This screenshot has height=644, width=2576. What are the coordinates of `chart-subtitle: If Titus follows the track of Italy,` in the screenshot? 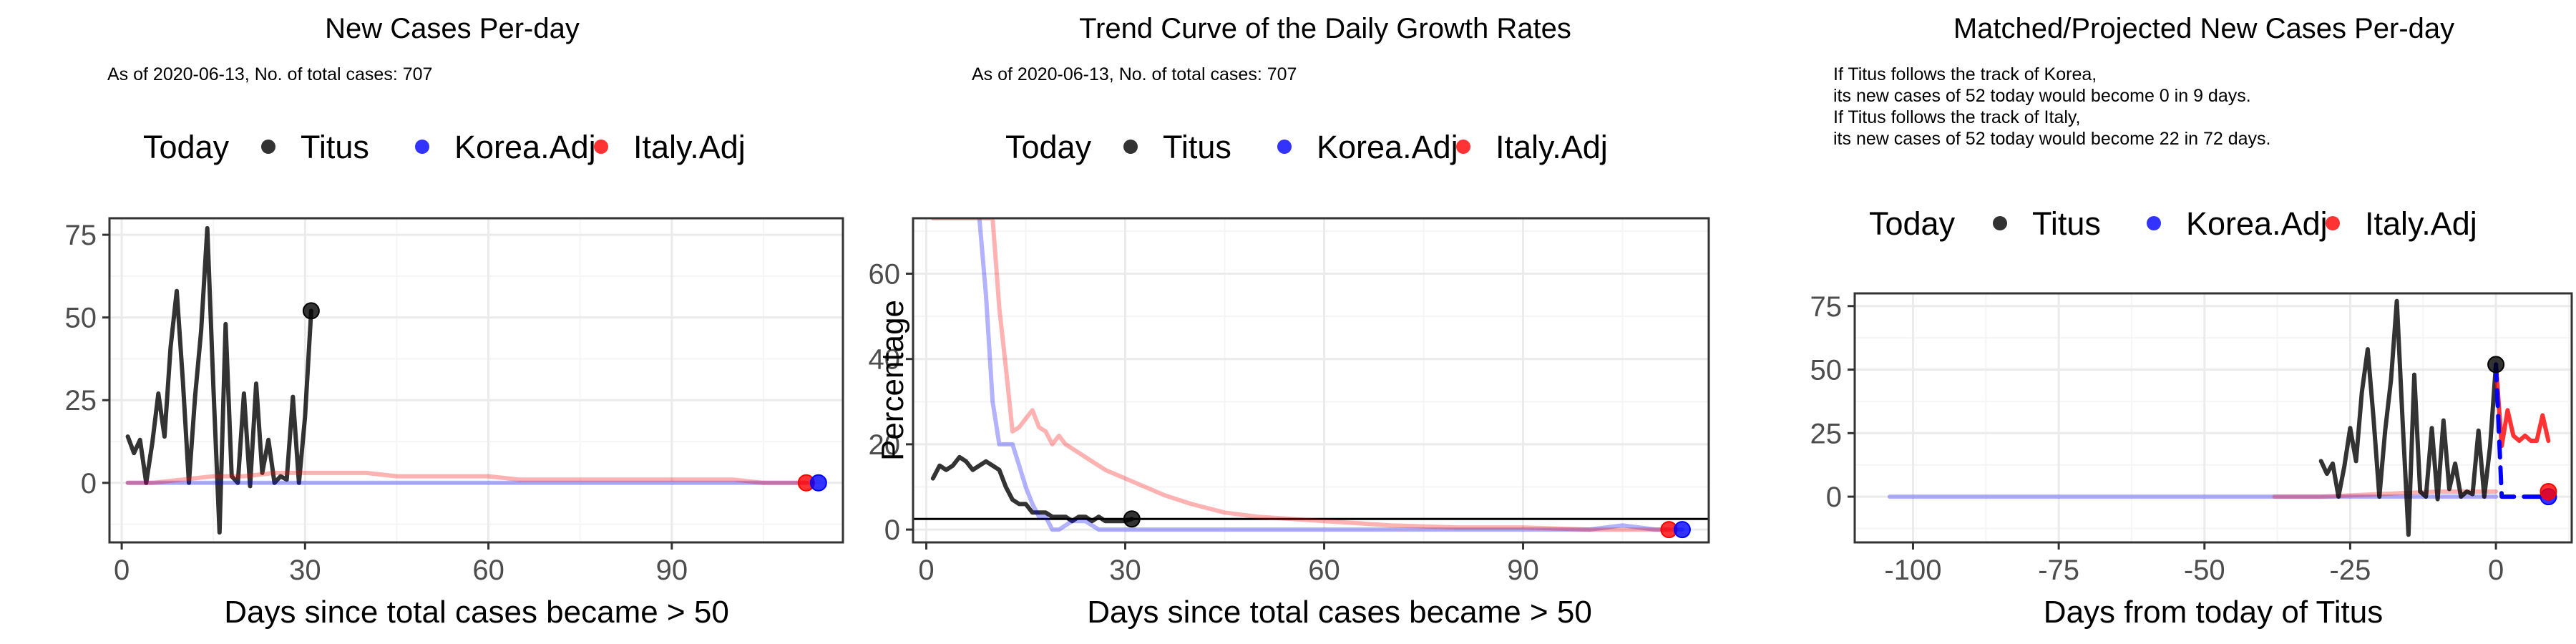 It's located at (1957, 117).